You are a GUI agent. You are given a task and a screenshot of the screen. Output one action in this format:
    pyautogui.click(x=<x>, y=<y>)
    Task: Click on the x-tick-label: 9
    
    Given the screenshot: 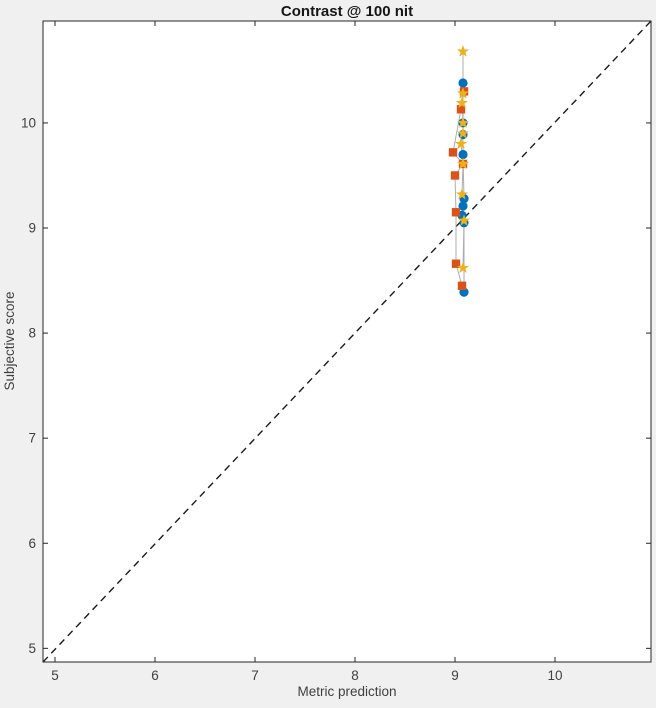 What is the action you would take?
    pyautogui.click(x=455, y=675)
    